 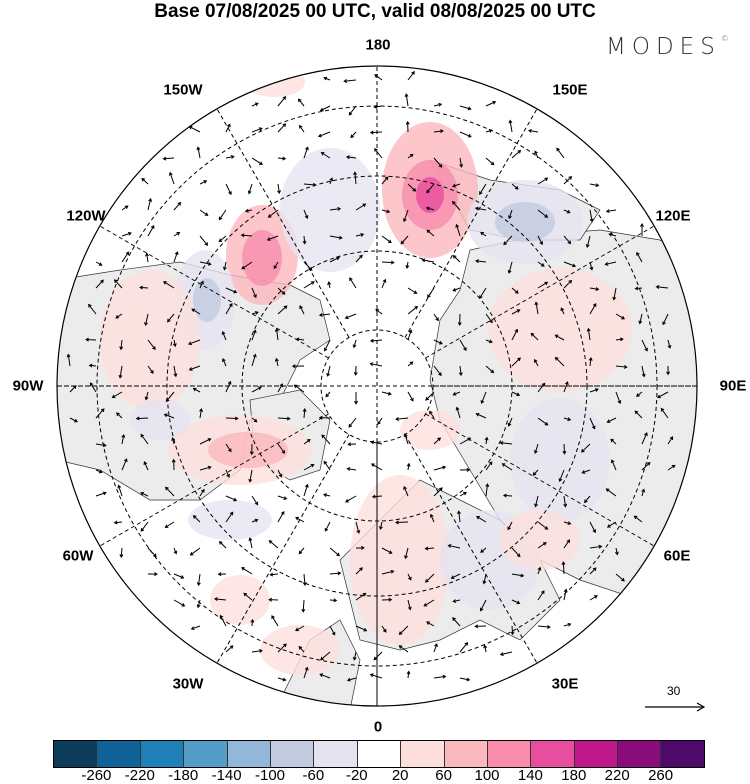 What do you see at coordinates (487, 775) in the screenshot?
I see `colorbar-tick-label: 100` at bounding box center [487, 775].